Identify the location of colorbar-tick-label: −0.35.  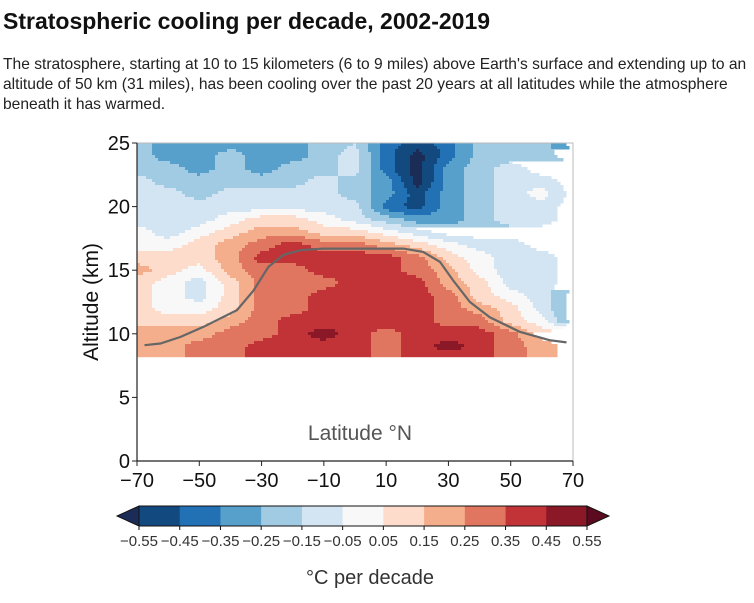
(220, 541).